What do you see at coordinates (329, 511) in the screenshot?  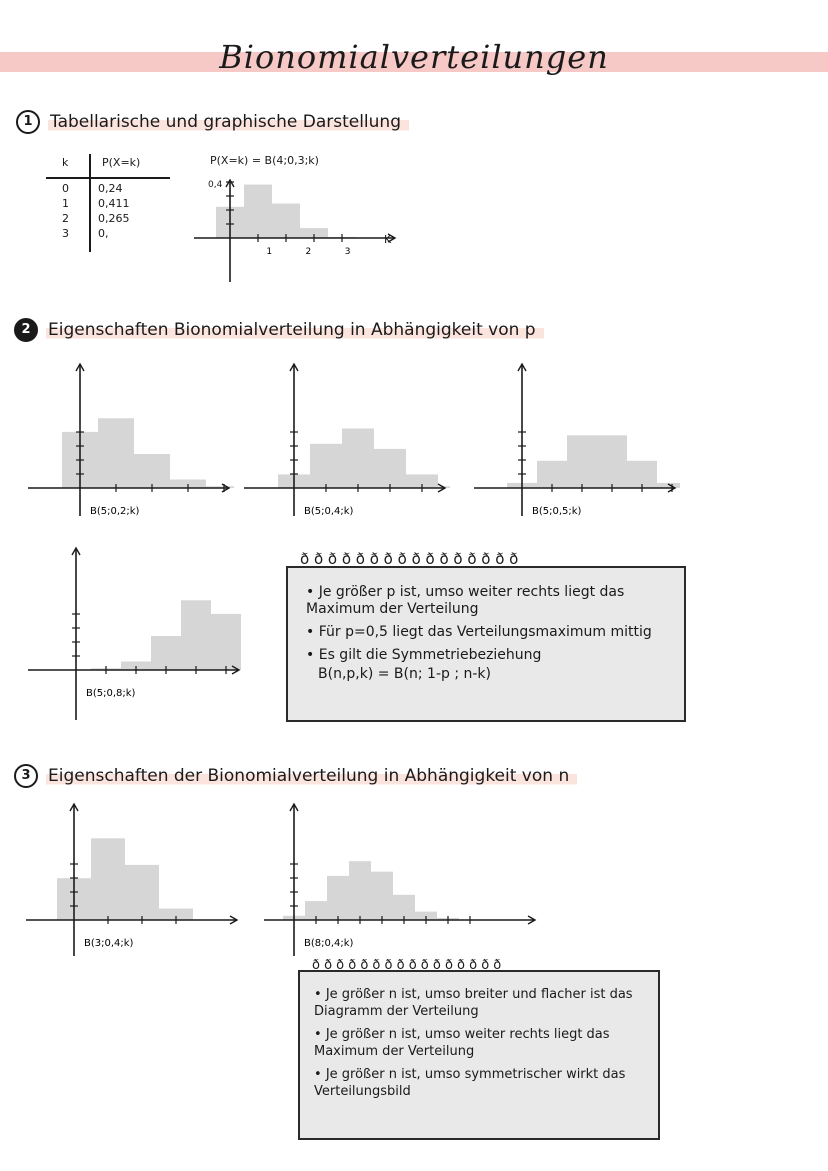 I see `chart-caption: B(5;0,4;k)` at bounding box center [329, 511].